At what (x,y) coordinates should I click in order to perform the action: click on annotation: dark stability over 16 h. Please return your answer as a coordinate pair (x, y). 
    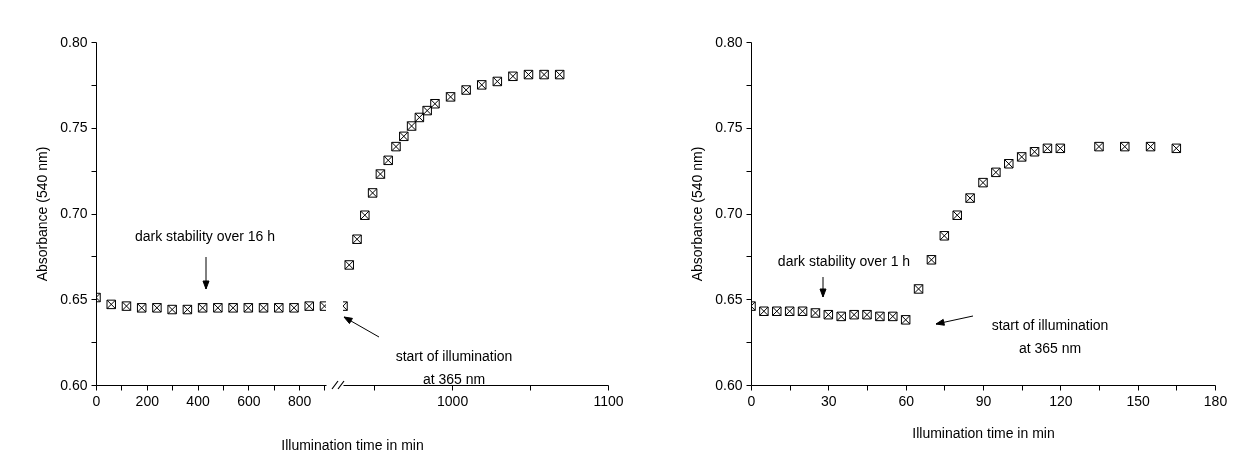
    Looking at the image, I should click on (205, 236).